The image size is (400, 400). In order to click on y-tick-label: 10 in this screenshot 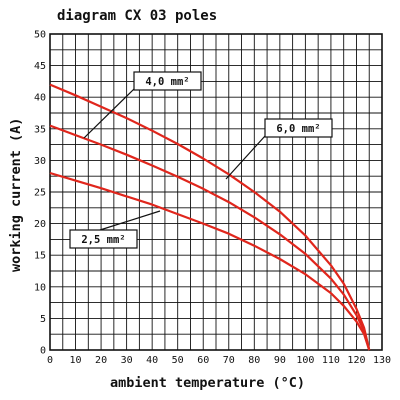, I will do `click(40, 287)`.